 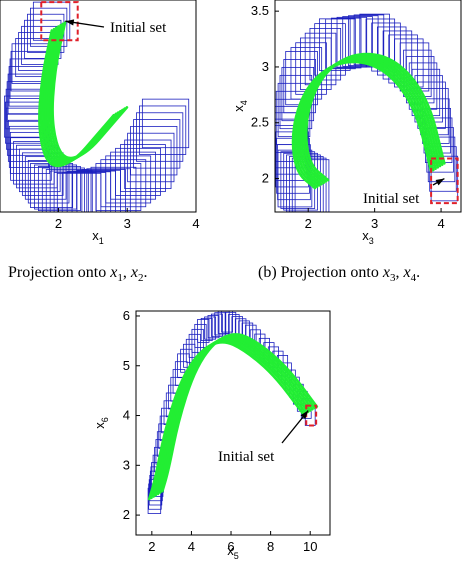 What do you see at coordinates (270, 546) in the screenshot?
I see `x-tick-label: 8` at bounding box center [270, 546].